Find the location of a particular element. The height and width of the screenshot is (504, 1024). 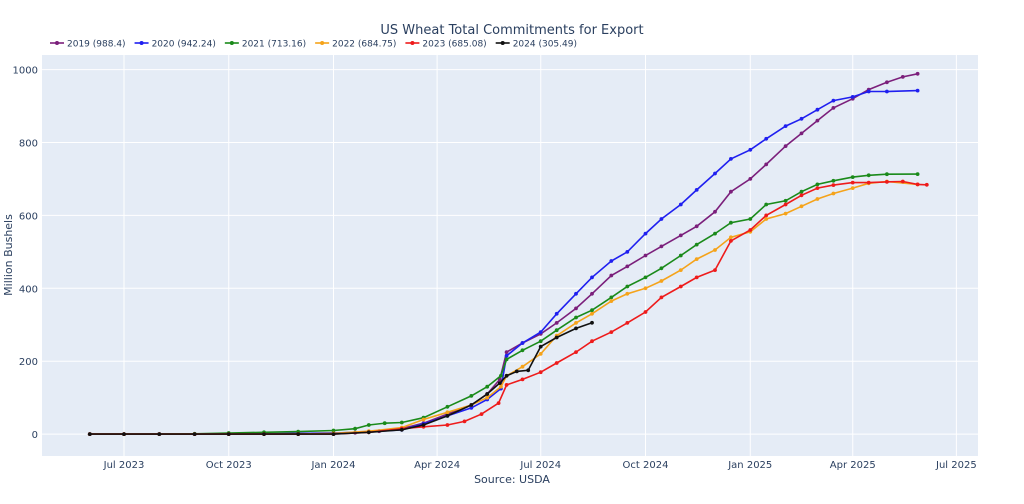

y-tick-label: 200 is located at coordinates (28, 362).